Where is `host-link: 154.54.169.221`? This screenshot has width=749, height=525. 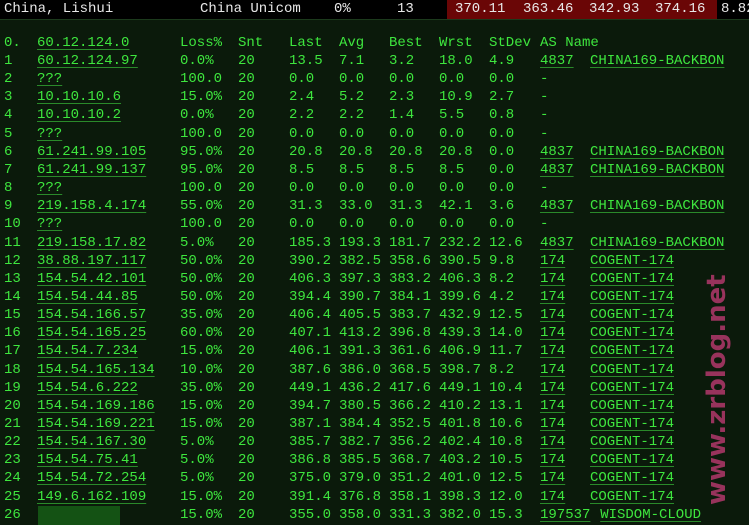
host-link: 154.54.169.221 is located at coordinates (96, 424).